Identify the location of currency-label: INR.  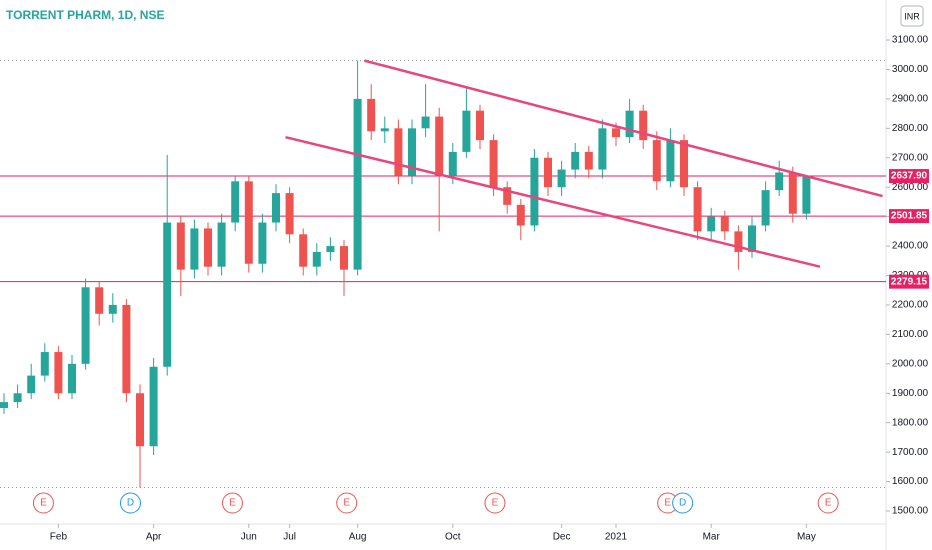
(912, 16).